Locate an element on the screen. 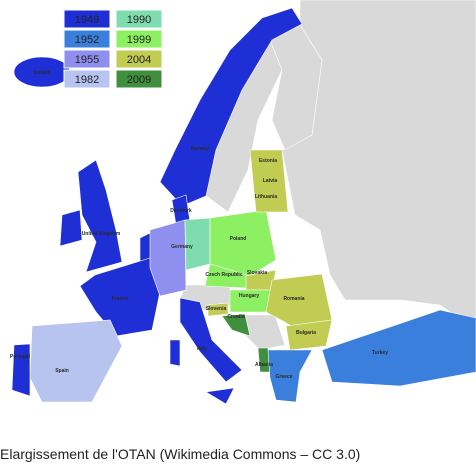 Image resolution: width=476 pixels, height=465 pixels. baltics-shape is located at coordinates (269, 181).